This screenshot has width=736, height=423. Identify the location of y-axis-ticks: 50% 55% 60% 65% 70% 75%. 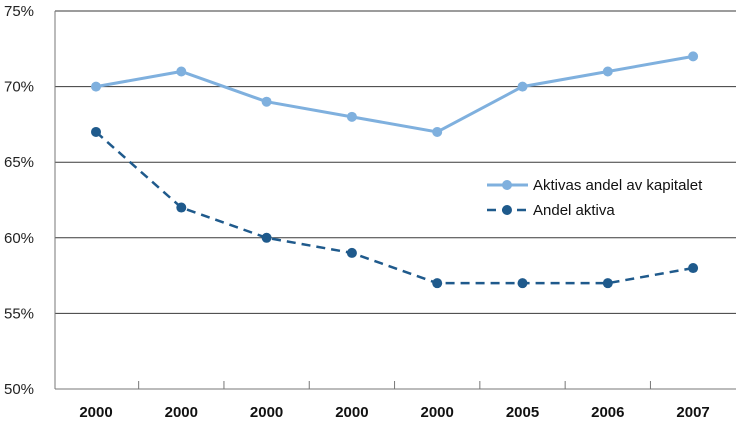
(19, 200).